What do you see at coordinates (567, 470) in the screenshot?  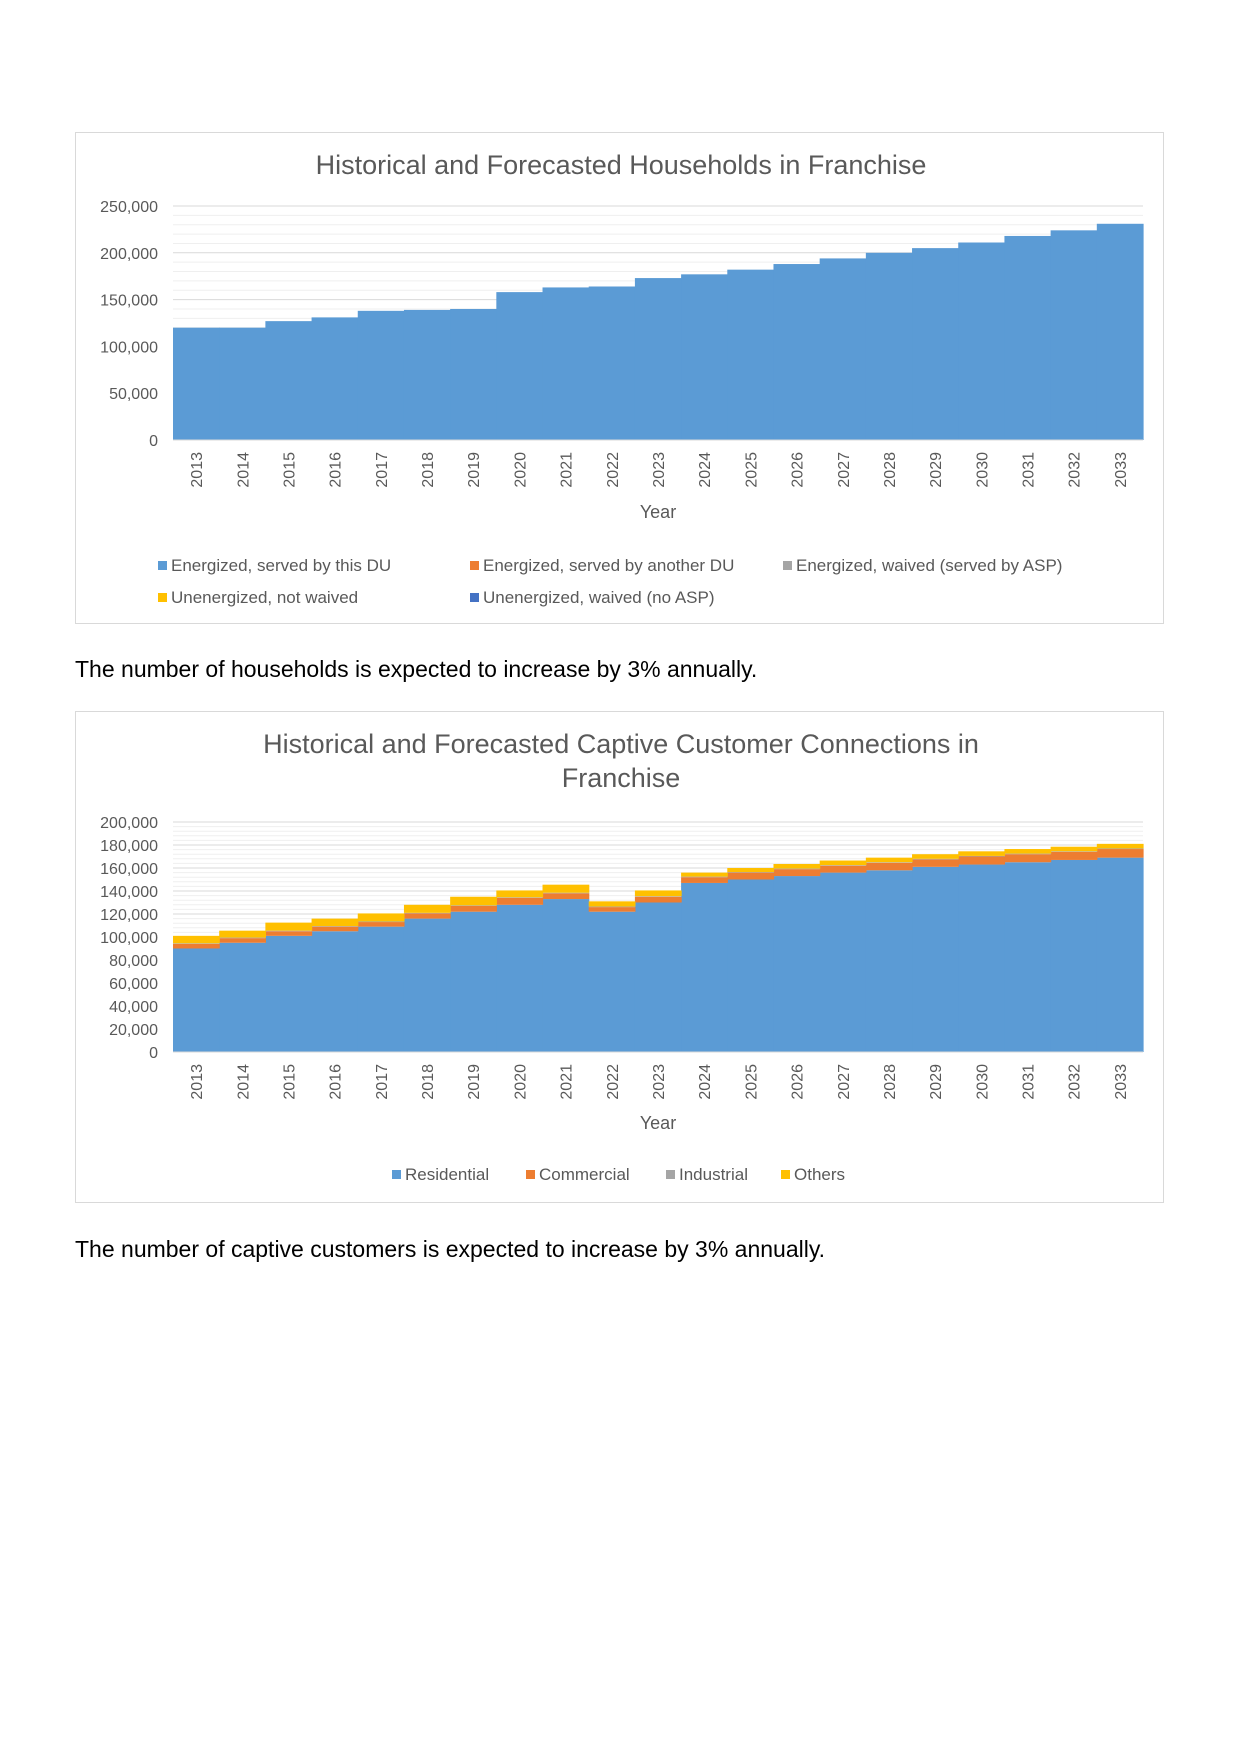 I see `chart1-x-tick-label: 2021` at bounding box center [567, 470].